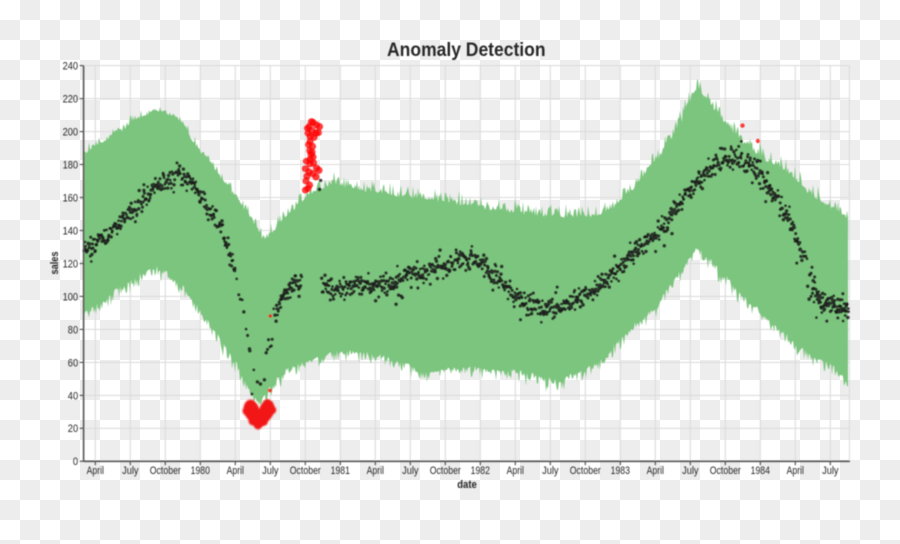 The image size is (900, 544). Describe the element at coordinates (73, 429) in the screenshot. I see `svg-text: 20` at that location.